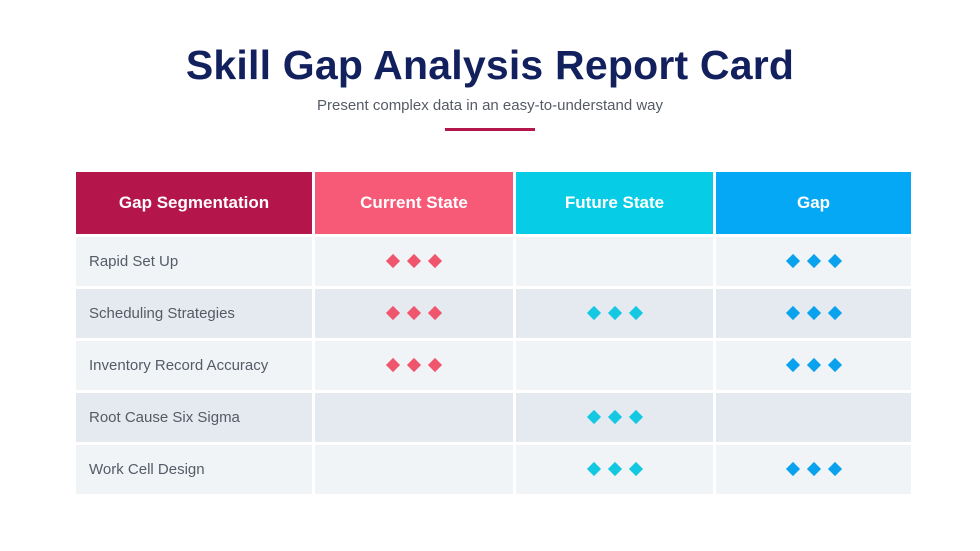 The image size is (980, 551). What do you see at coordinates (490, 65) in the screenshot?
I see `page-title: Skill Gap Analysis Report Card` at bounding box center [490, 65].